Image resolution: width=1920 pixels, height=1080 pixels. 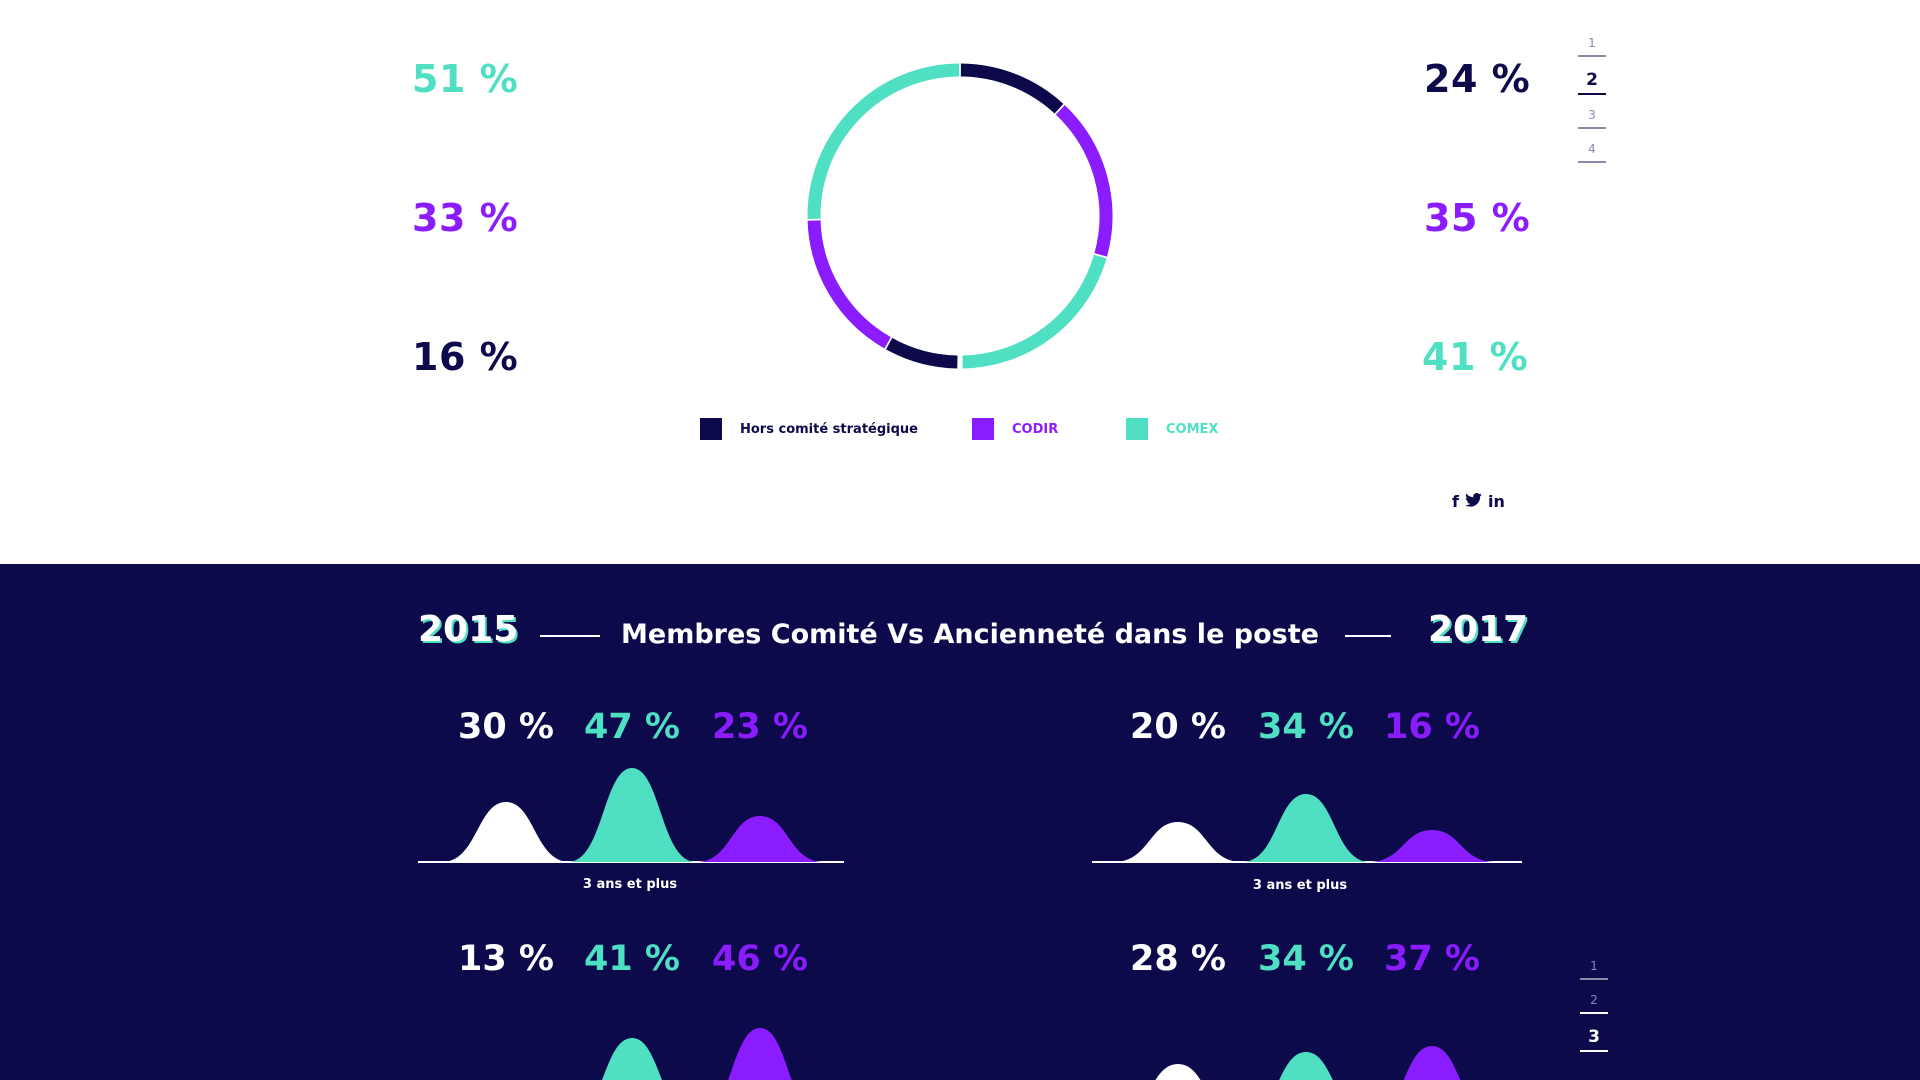 I want to click on data-label: 46 %, so click(x=760, y=959).